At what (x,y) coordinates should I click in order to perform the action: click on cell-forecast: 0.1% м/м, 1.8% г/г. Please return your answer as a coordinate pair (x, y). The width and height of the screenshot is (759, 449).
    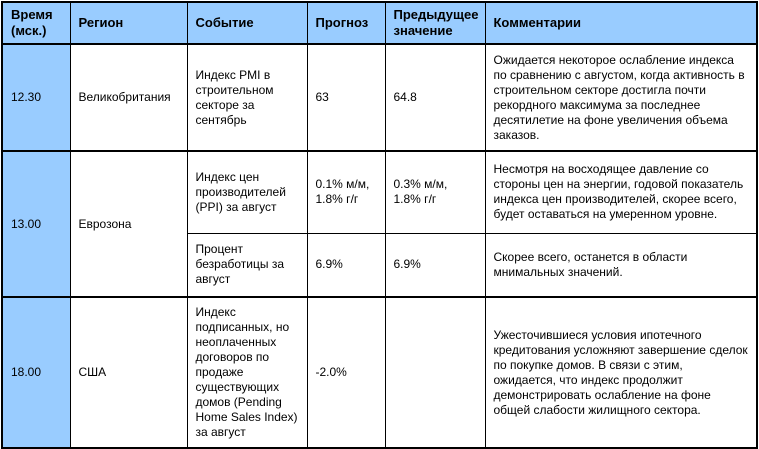
    Looking at the image, I should click on (346, 192).